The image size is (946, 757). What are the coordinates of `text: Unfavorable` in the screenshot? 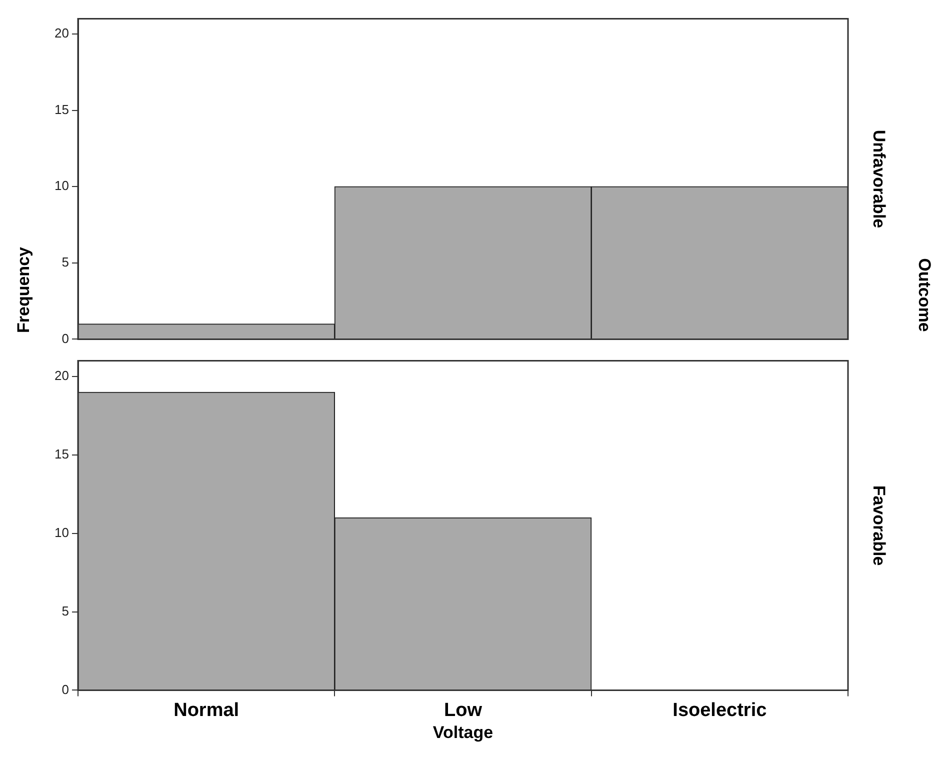 It's located at (878, 179).